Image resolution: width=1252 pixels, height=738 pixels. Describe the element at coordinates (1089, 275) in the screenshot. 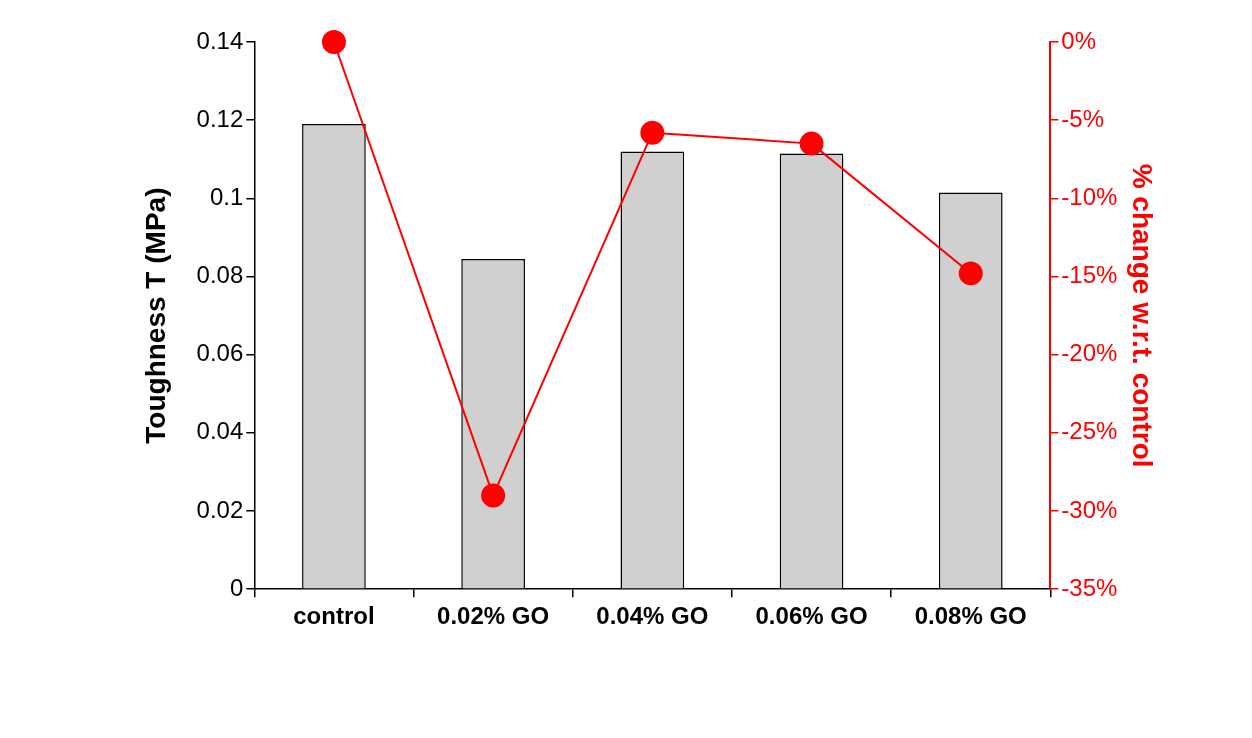

I see `y2-tick-label: -15%` at that location.